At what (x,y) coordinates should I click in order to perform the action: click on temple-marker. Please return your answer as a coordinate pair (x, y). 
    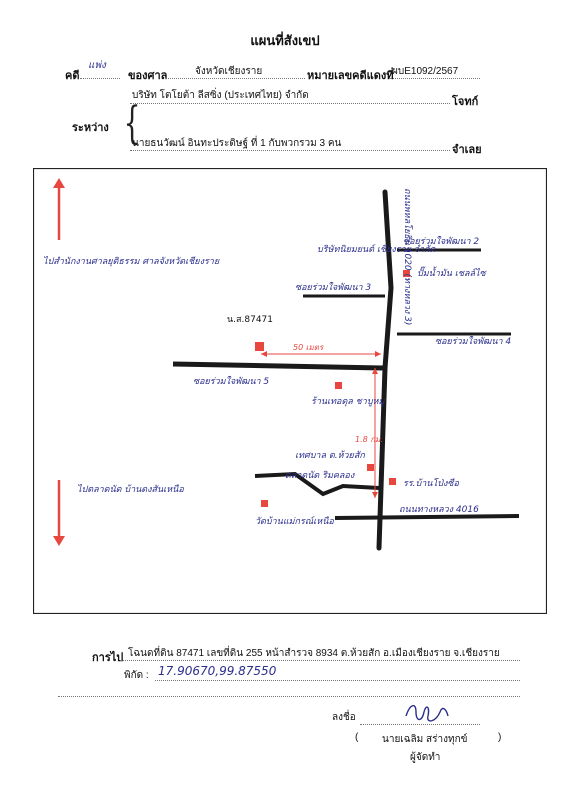
    Looking at the image, I should click on (264, 503).